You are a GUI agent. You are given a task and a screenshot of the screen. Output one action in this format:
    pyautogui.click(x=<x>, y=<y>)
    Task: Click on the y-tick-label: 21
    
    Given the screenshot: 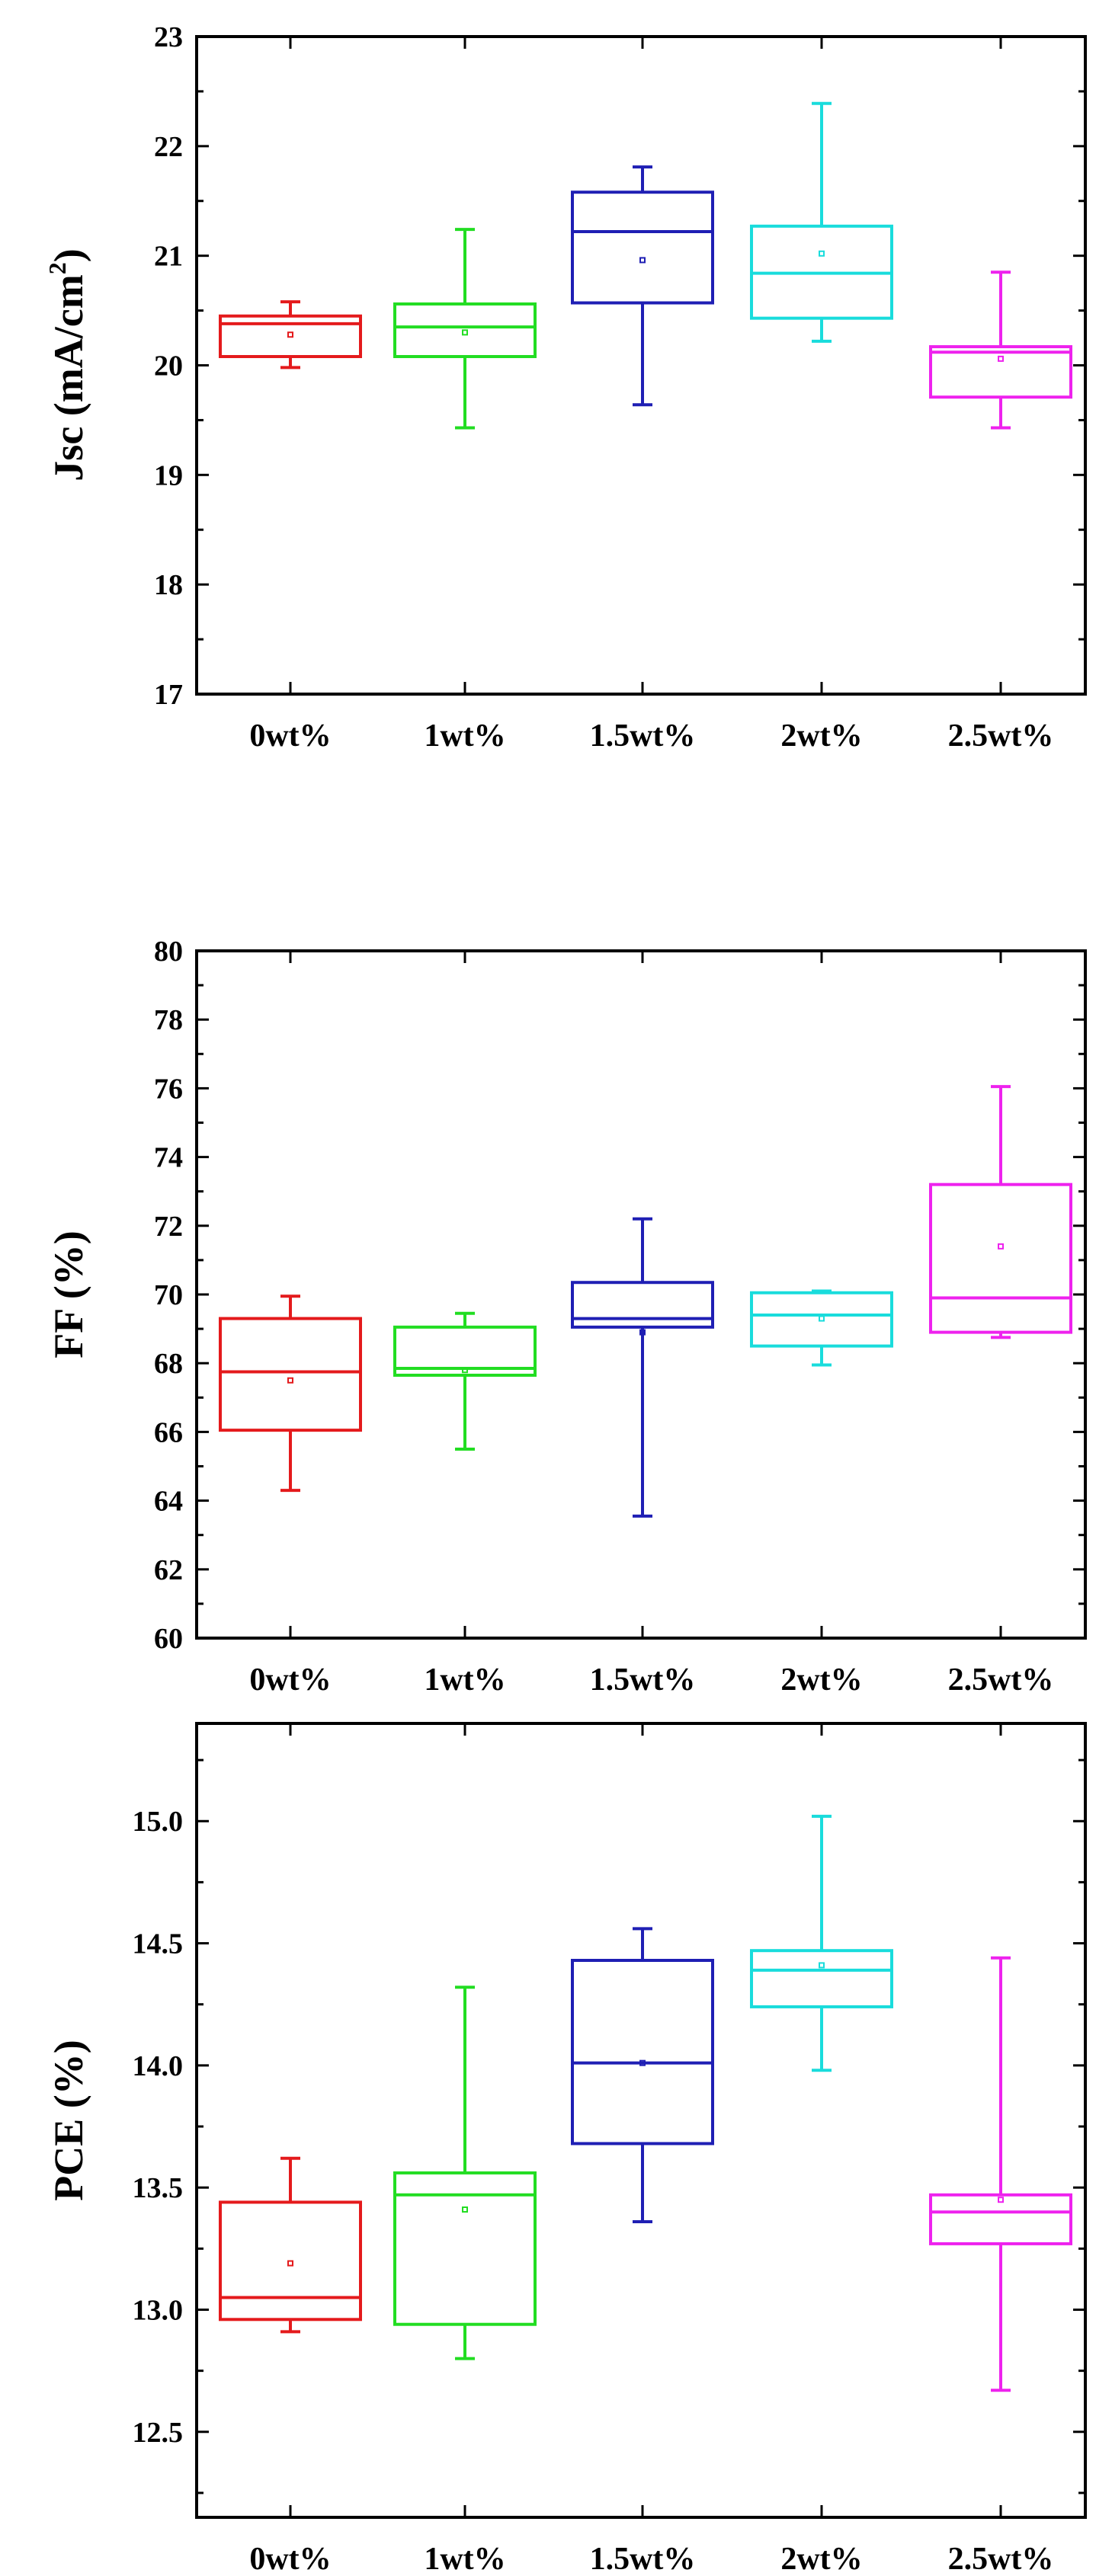 What is the action you would take?
    pyautogui.click(x=168, y=257)
    